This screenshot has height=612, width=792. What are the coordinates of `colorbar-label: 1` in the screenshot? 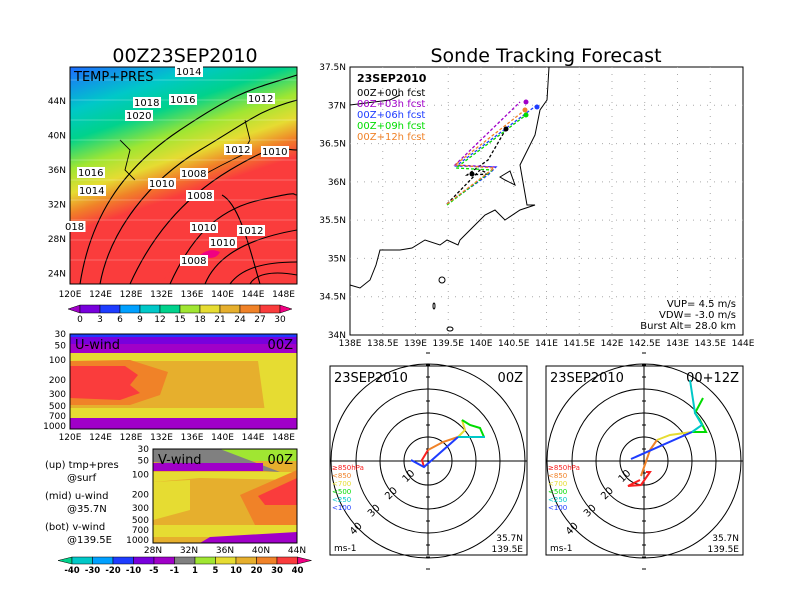 It's located at (195, 571).